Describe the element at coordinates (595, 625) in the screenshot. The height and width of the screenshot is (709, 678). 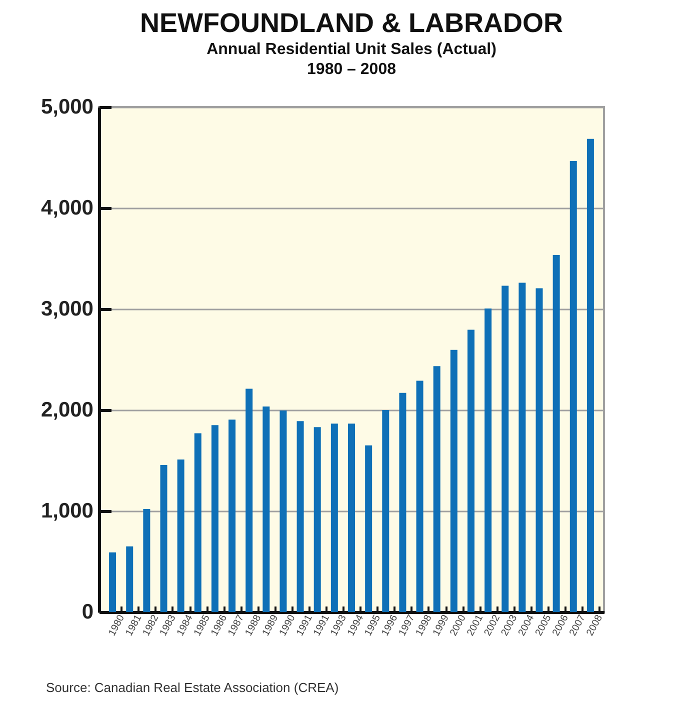
I see `x-tick-label: 2008` at that location.